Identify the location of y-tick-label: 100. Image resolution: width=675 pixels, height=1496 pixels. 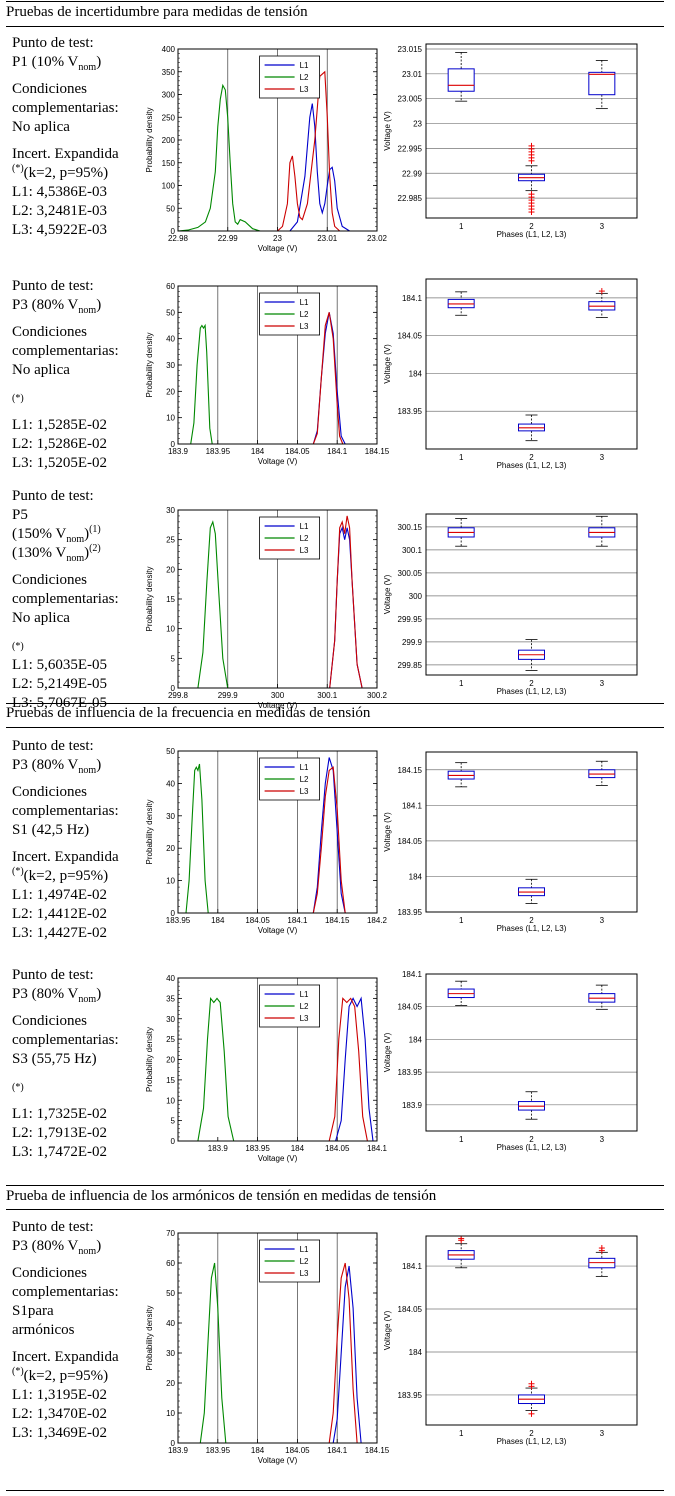
(169, 186).